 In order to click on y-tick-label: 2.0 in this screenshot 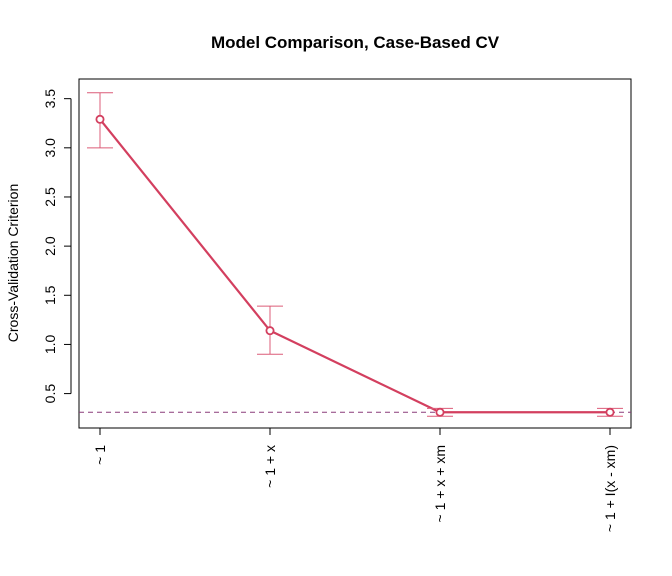, I will do `click(50, 246)`.